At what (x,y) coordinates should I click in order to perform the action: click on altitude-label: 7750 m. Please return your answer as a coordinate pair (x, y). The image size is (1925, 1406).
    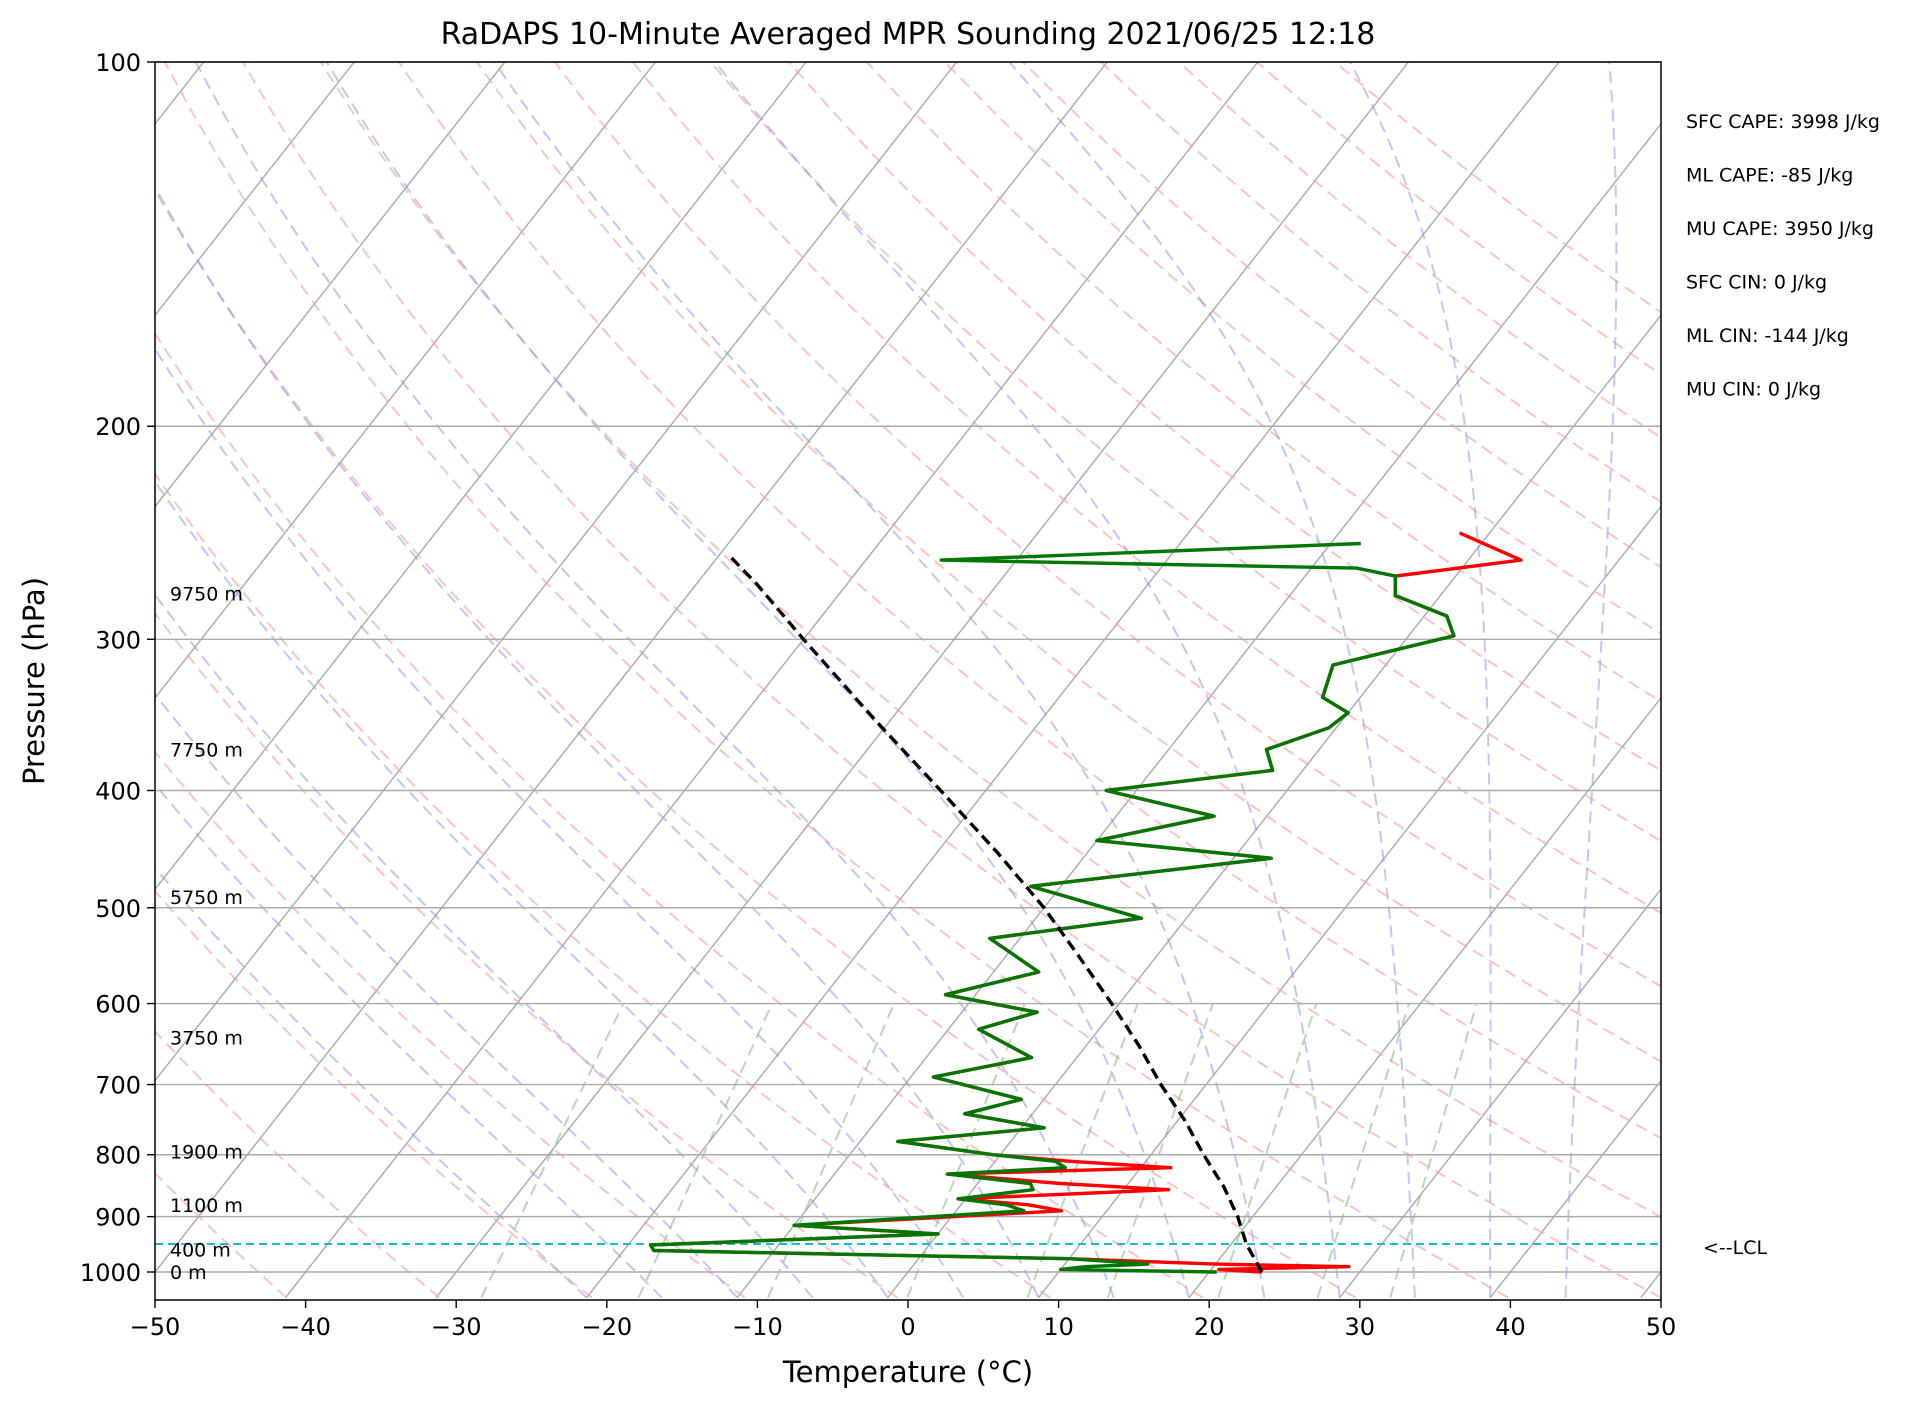
    Looking at the image, I should click on (206, 751).